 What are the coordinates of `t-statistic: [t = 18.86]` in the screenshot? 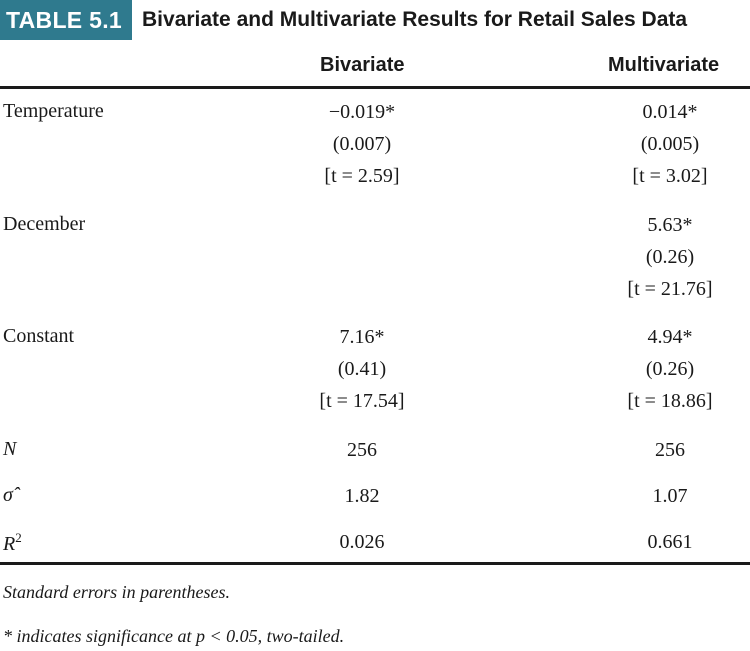 It's located at (670, 401).